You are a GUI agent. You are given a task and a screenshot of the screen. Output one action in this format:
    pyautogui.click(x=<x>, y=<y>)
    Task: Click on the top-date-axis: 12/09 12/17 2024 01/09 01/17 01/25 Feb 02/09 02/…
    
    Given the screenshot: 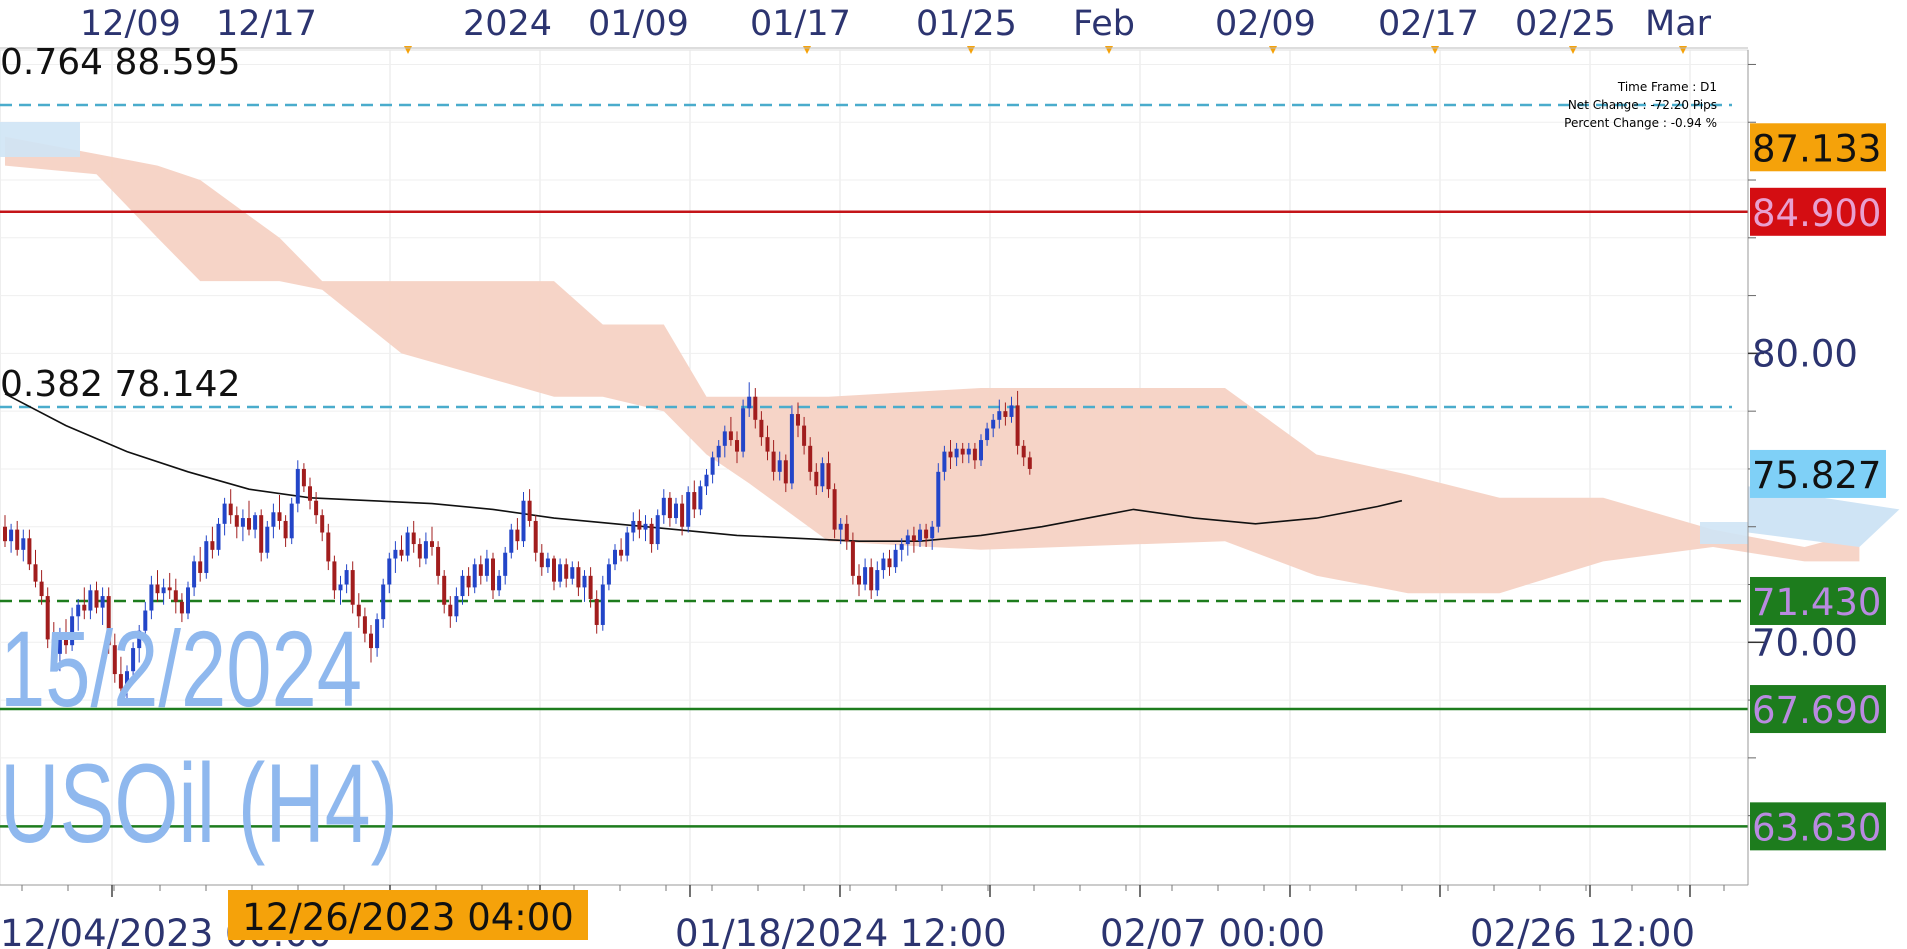 What is the action you would take?
    pyautogui.click(x=874, y=29)
    